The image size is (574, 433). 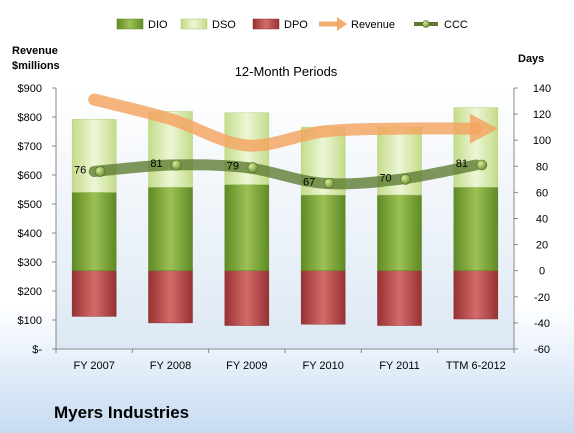 I want to click on left-axis-tick-label: $600, so click(x=30, y=176).